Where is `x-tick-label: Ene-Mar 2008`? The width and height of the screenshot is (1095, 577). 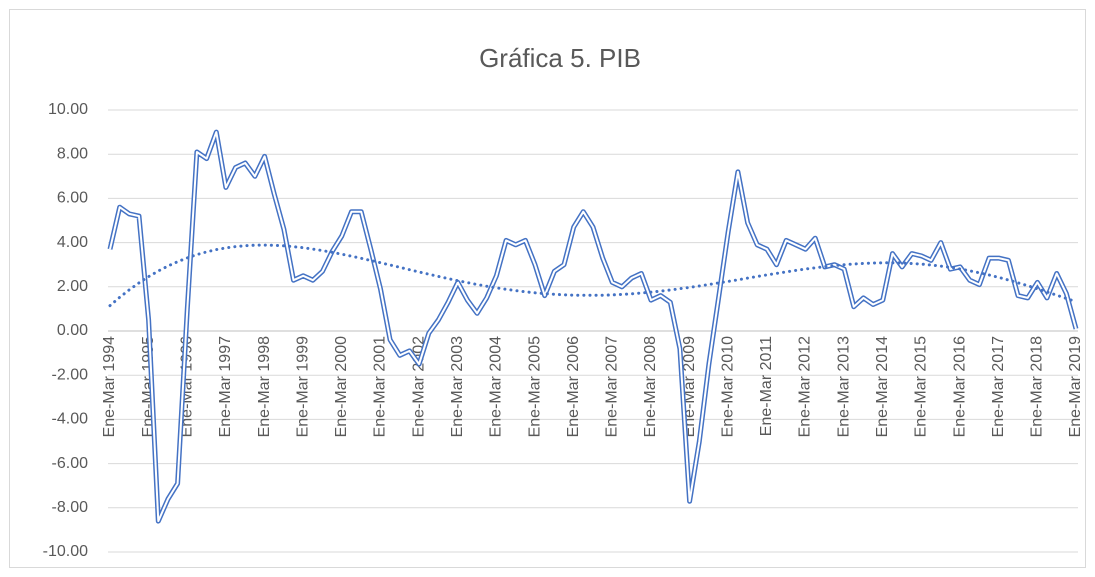 x-tick-label: Ene-Mar 2008 is located at coordinates (650, 386).